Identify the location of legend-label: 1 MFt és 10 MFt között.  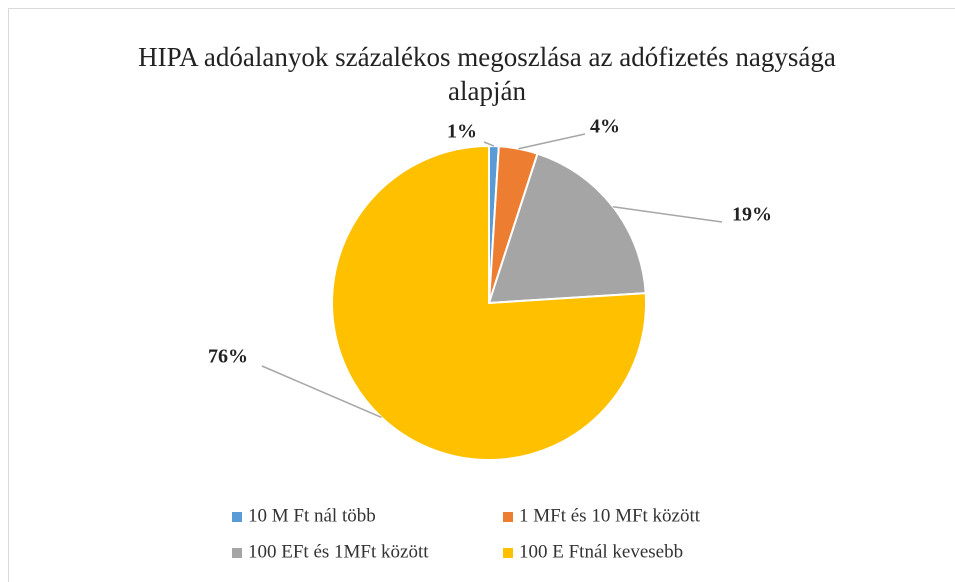
(610, 515).